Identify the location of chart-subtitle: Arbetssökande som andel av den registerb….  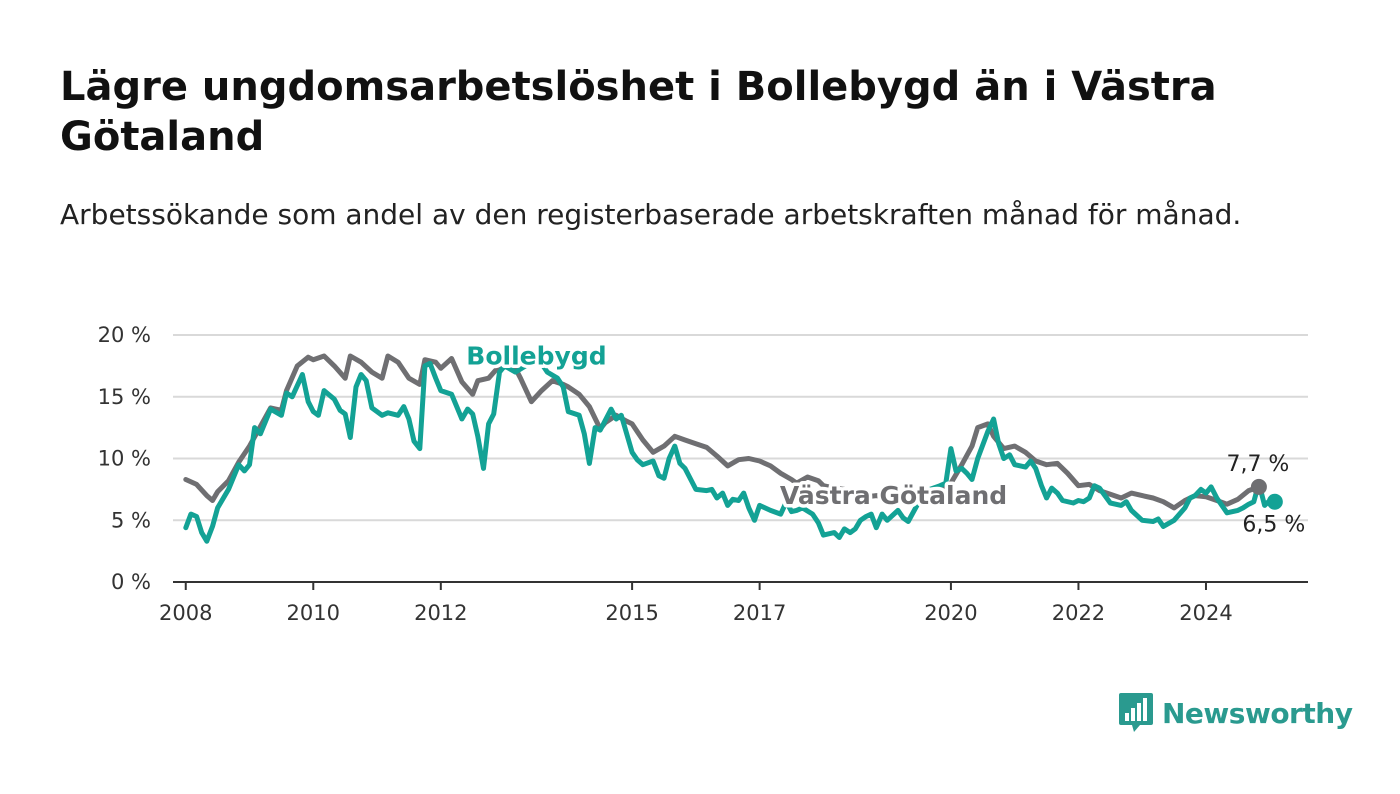
(651, 214).